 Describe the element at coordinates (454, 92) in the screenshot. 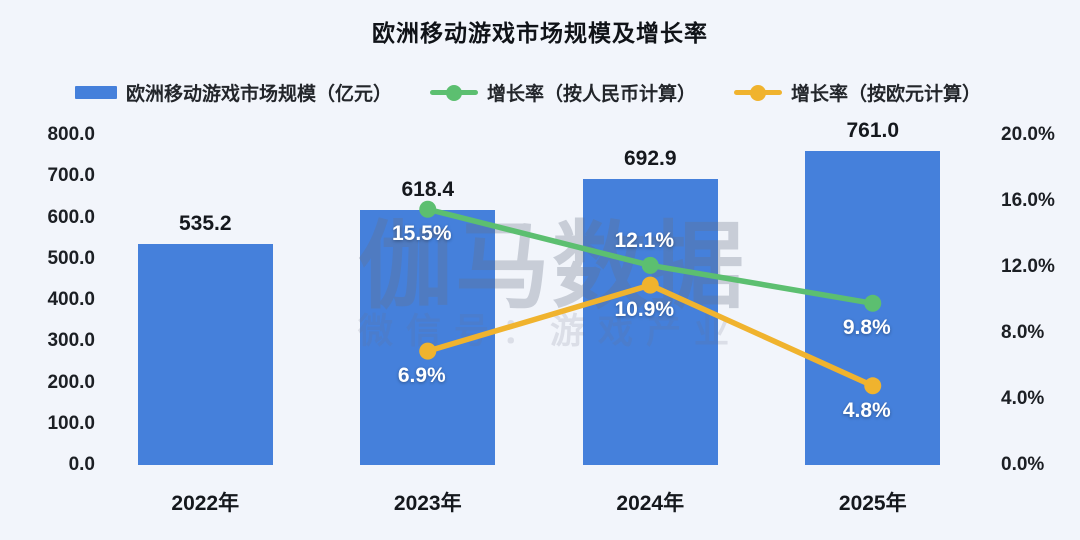

I see `line-swatch-green-icon` at that location.